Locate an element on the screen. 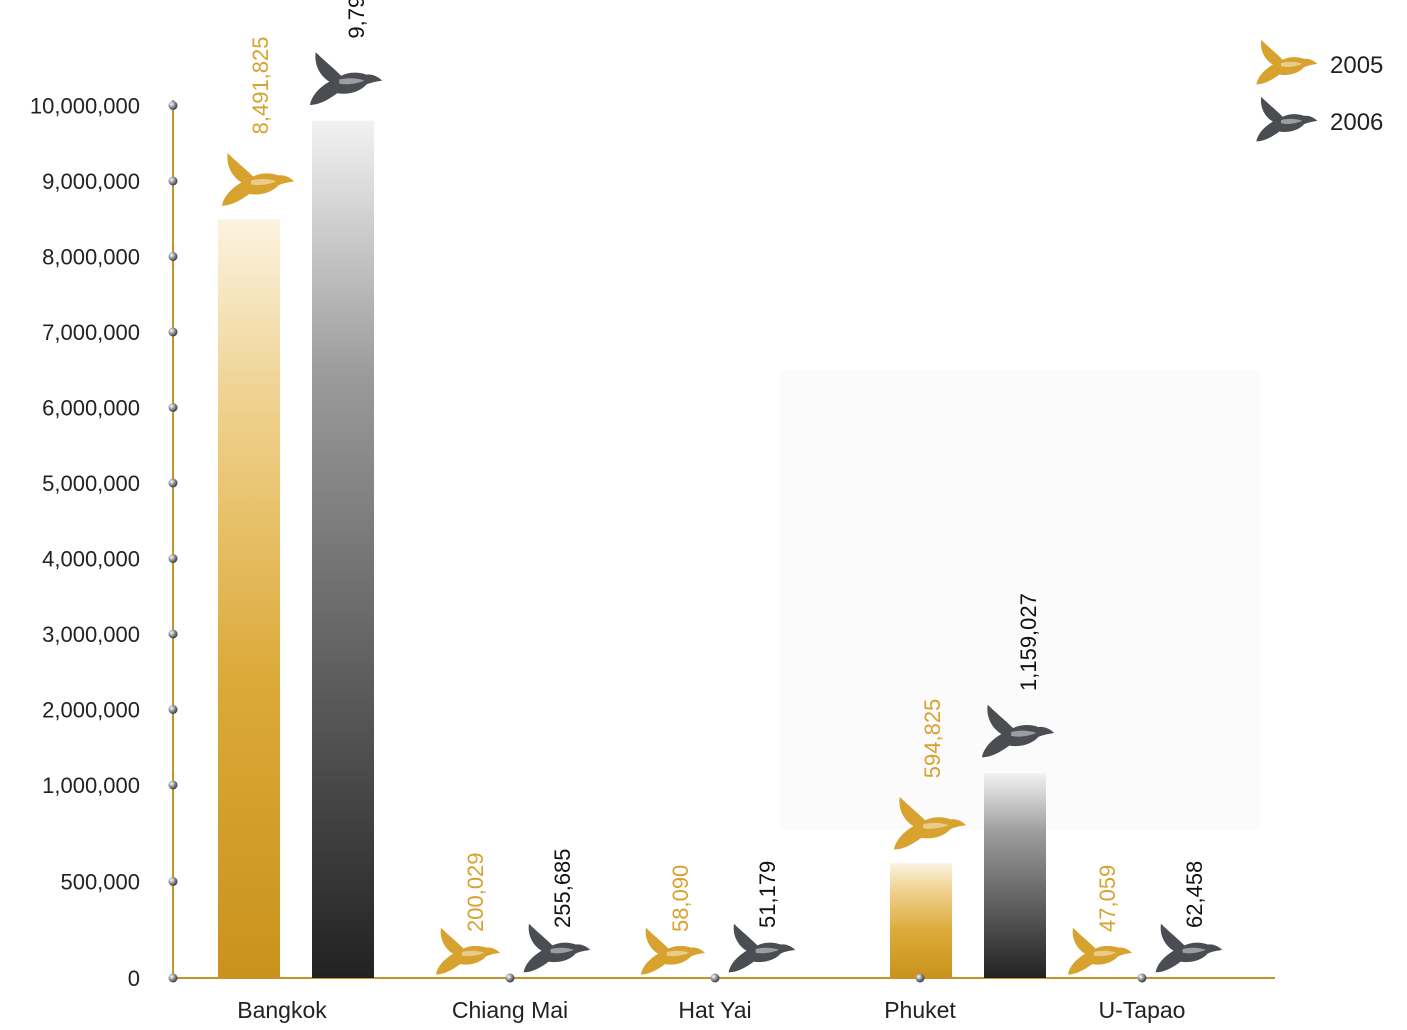 The image size is (1407, 1030). y-tick-label: 4,000,000 is located at coordinates (91, 559).